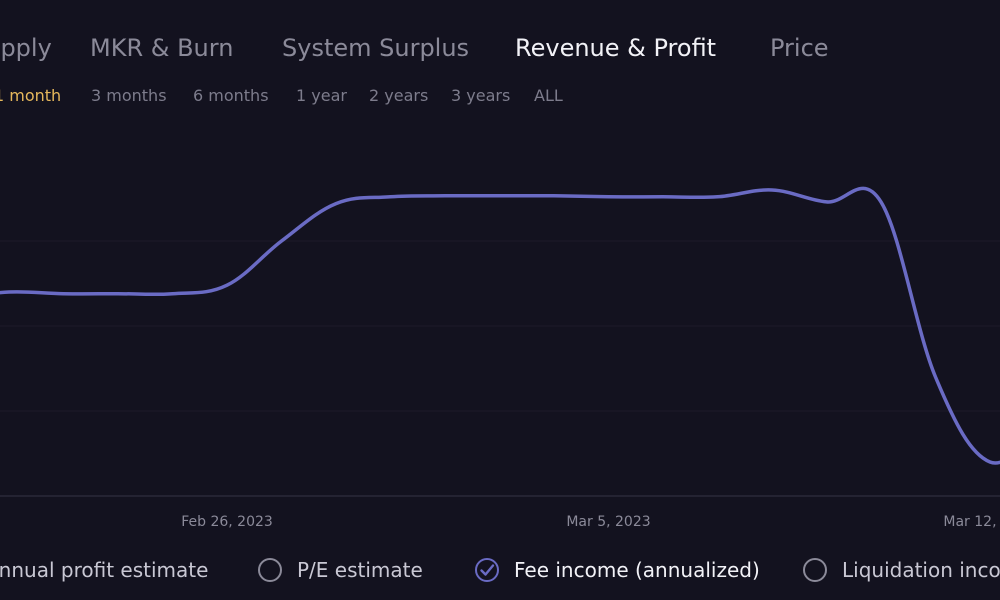  I want to click on x-axis-ticks: Feb 26, 2023 Mar 5, 2023 Mar 12, 2023, so click(590, 522).